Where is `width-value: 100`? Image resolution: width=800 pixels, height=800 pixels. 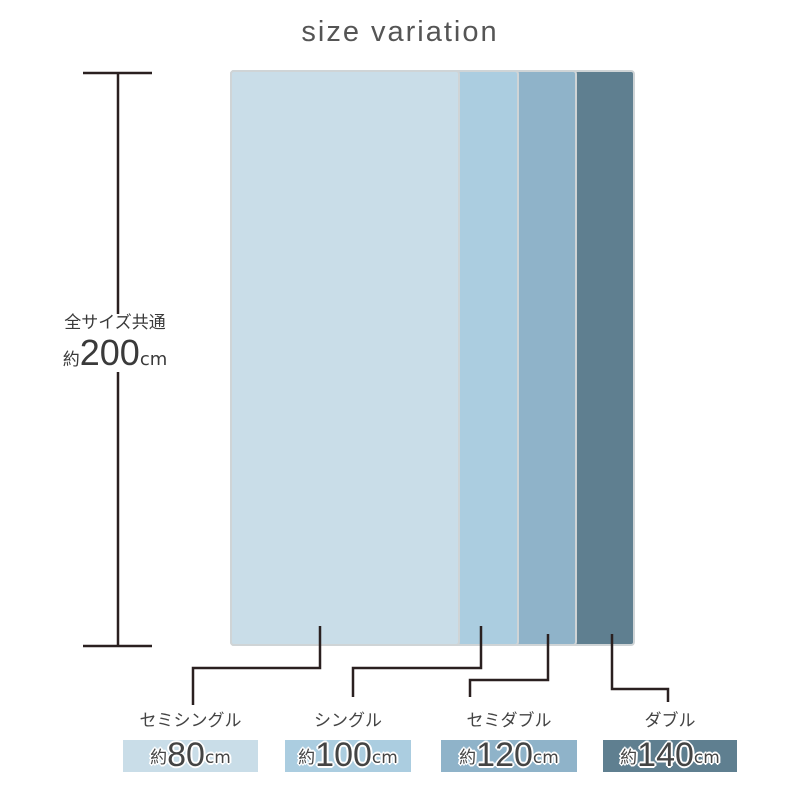
width-value: 100 is located at coordinates (343, 755).